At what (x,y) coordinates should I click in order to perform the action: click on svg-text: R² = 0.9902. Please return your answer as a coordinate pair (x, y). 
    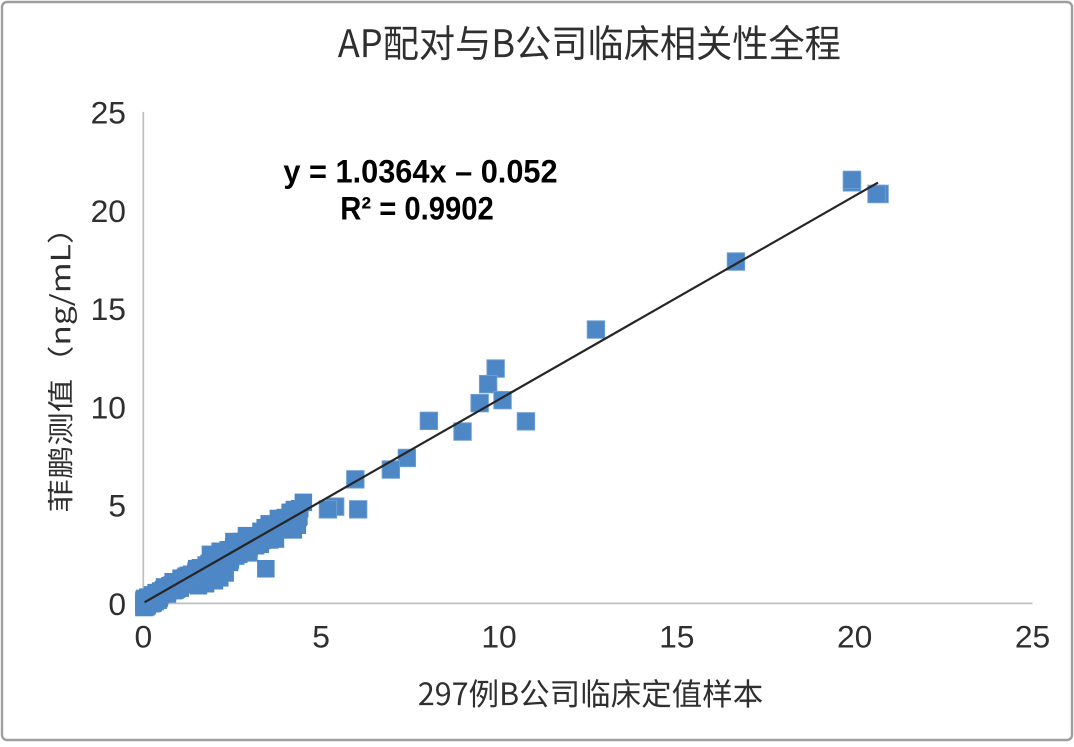
    Looking at the image, I should click on (417, 208).